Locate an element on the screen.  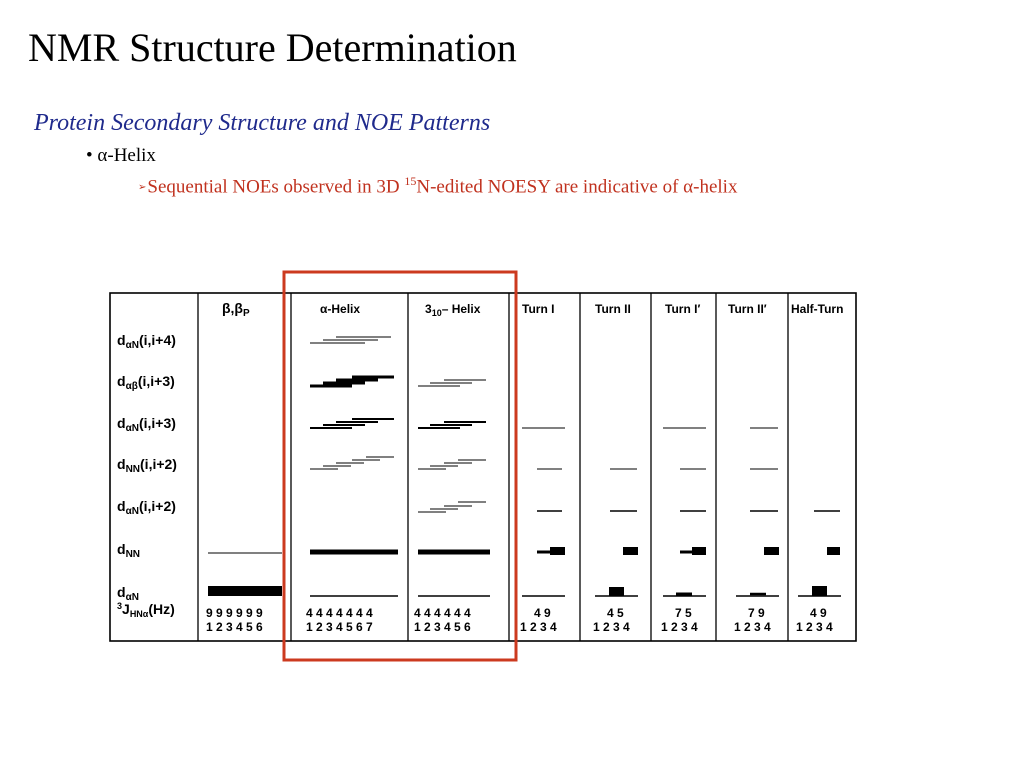
row-label-dnn: dNN is located at coordinates (128, 550).